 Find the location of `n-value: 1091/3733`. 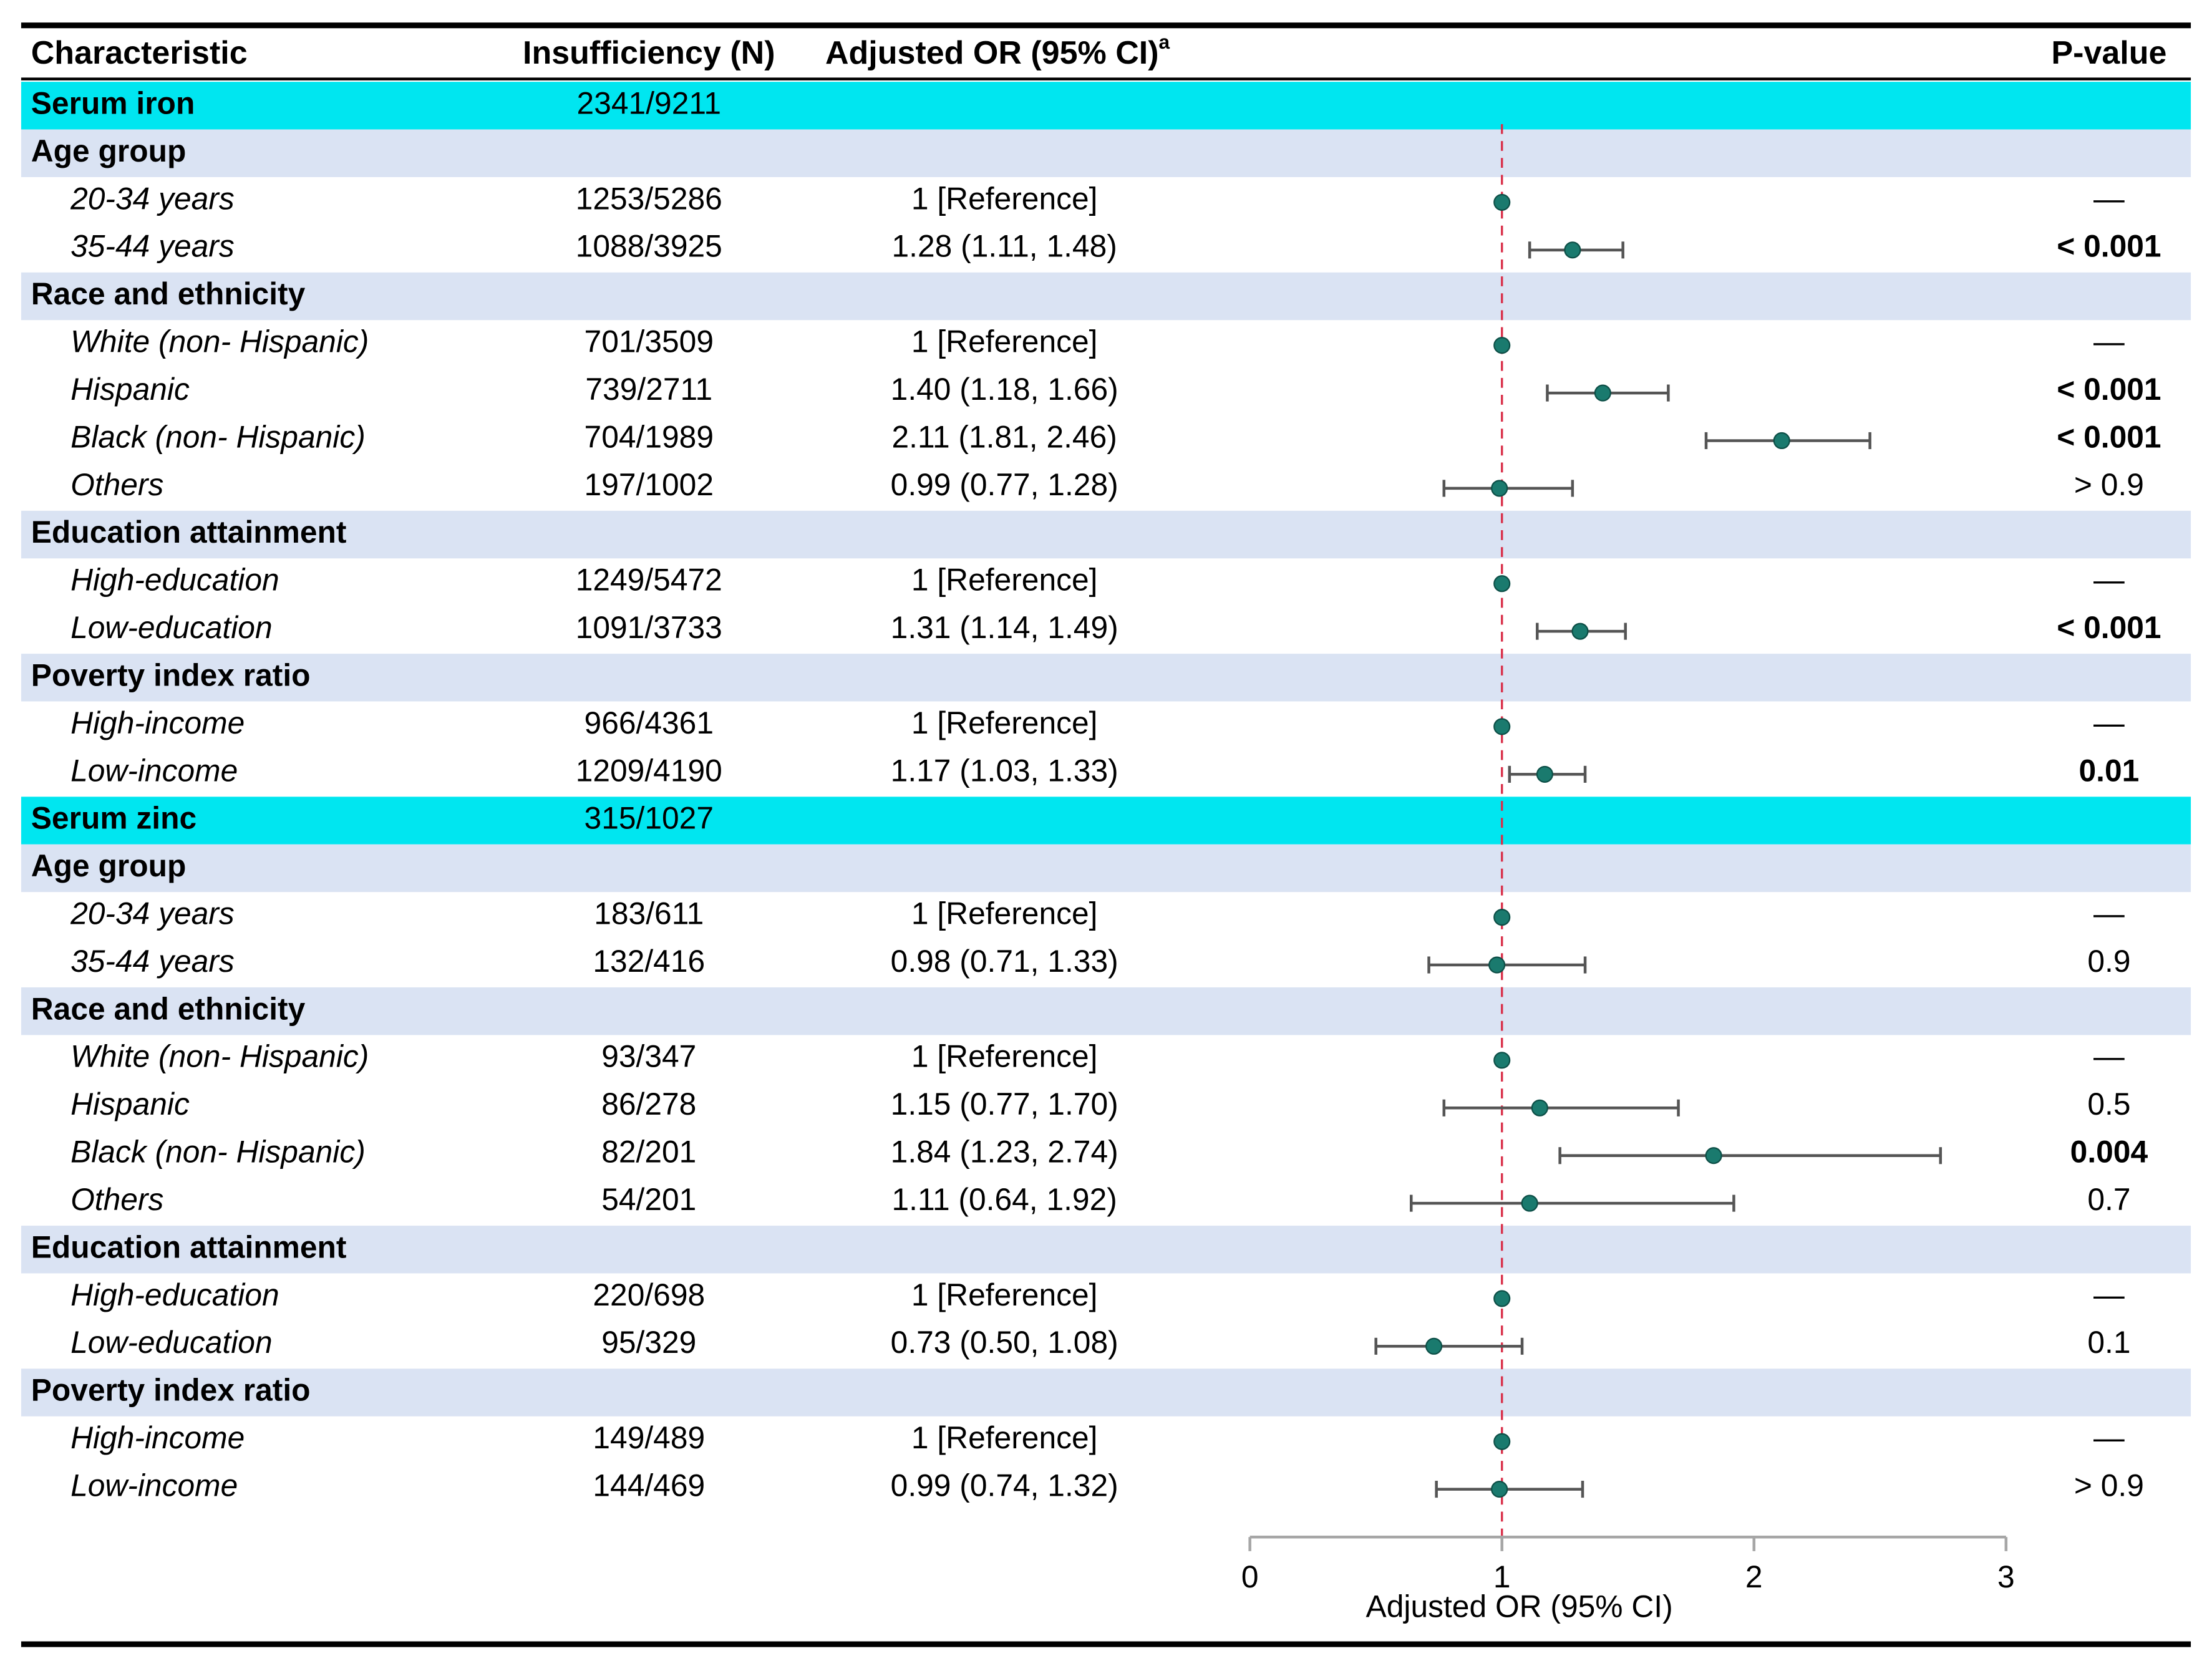

n-value: 1091/3733 is located at coordinates (649, 627).